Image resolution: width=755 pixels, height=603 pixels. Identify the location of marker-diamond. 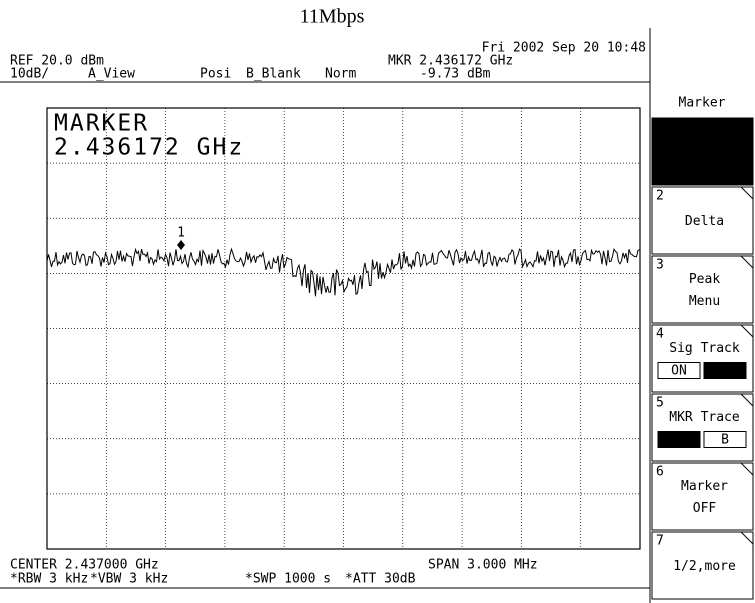
(181, 245).